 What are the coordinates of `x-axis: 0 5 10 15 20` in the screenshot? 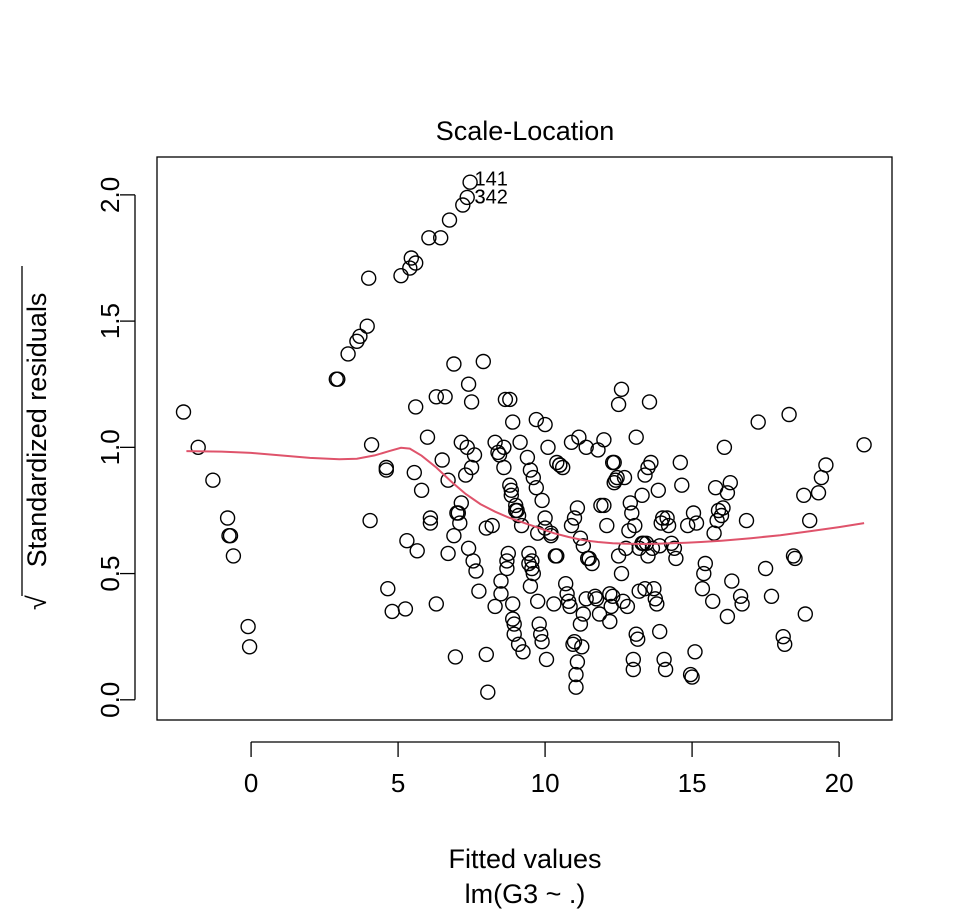 It's located at (549, 769).